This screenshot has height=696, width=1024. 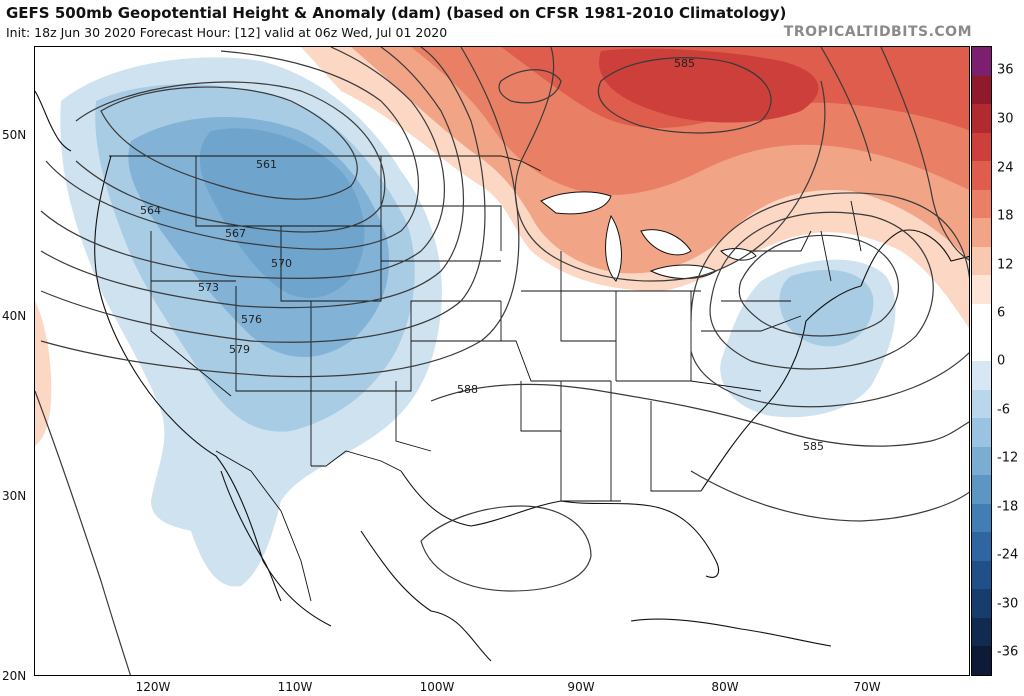 What do you see at coordinates (1003, 410) in the screenshot?
I see `colorbar-label-minus-6: -6` at bounding box center [1003, 410].